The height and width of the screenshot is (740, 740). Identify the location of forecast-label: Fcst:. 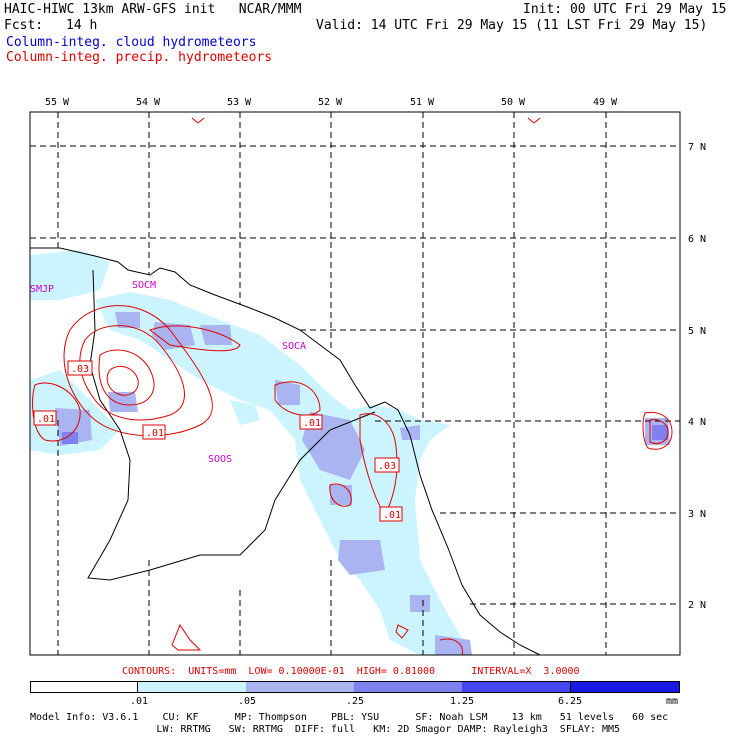
(24, 25).